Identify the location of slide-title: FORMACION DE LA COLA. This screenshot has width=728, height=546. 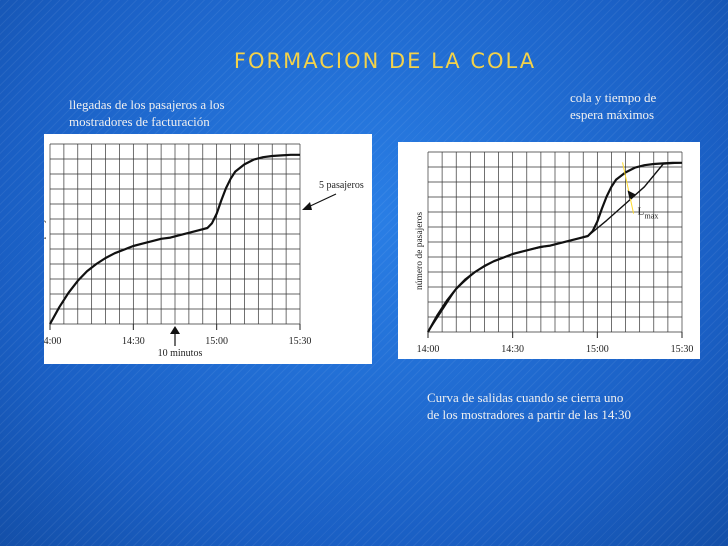
(385, 61).